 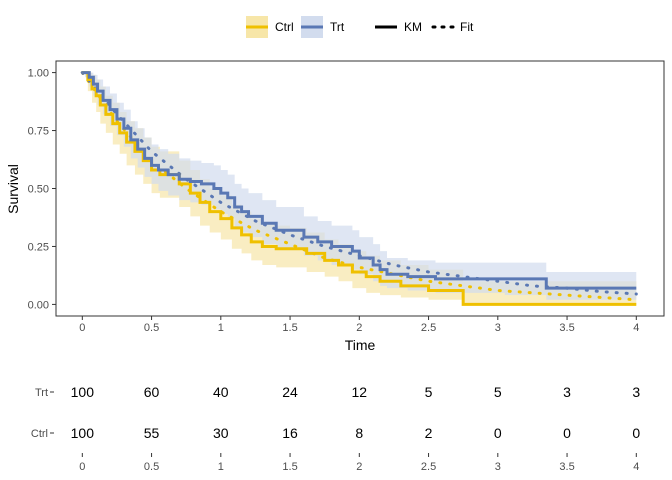 I want to click on risk-value: 60, so click(x=152, y=392).